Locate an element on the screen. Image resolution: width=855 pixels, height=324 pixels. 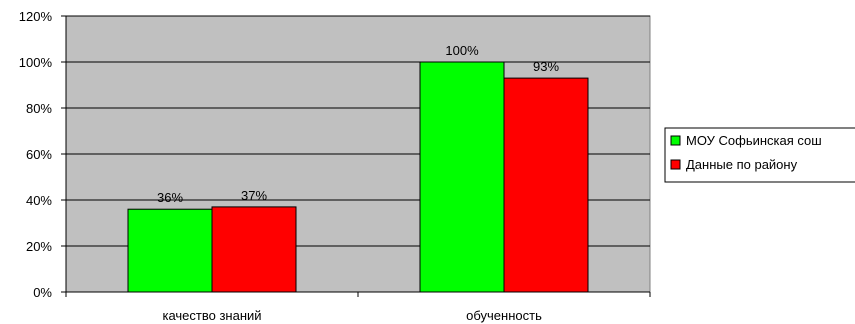
data-label: 36% is located at coordinates (170, 197).